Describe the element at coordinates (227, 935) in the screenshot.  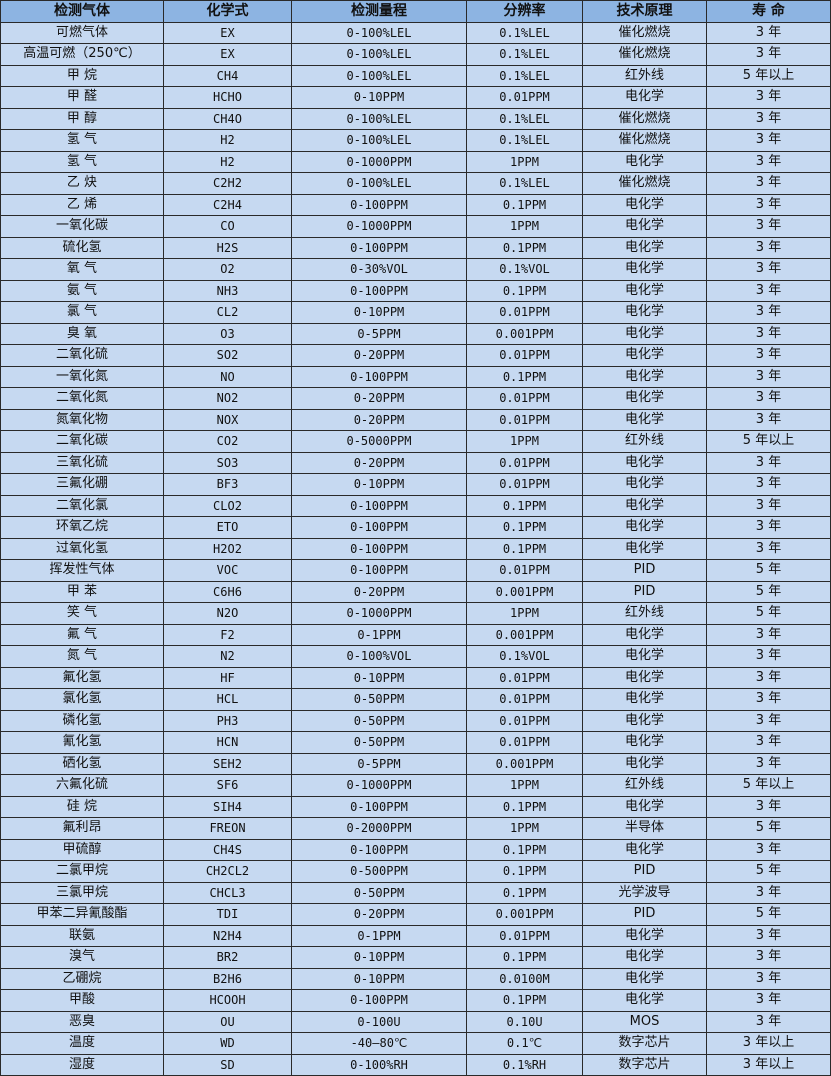
I see `cell-formula: N2H4` at that location.